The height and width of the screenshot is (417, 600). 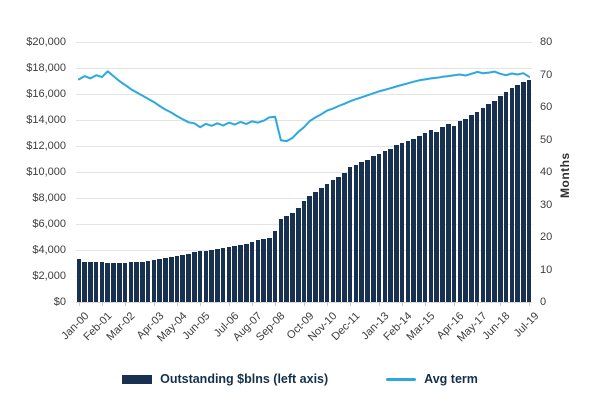 I want to click on left-axis-tick-label: $6,000, so click(x=49, y=224).